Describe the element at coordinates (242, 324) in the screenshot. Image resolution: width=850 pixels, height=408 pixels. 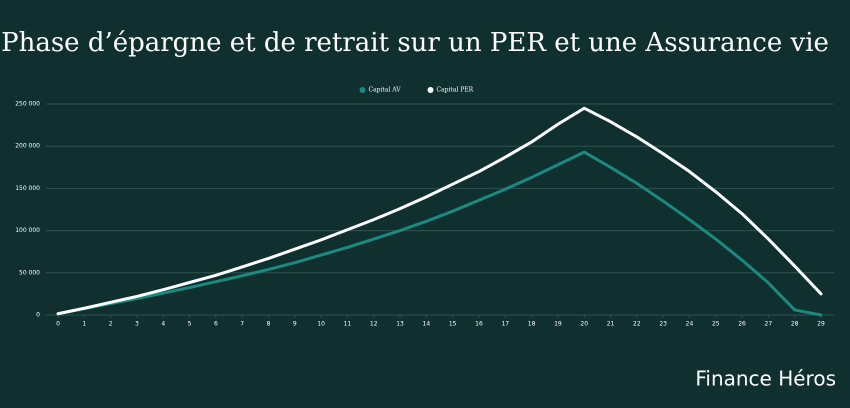
I see `x-tick-label: 7` at that location.